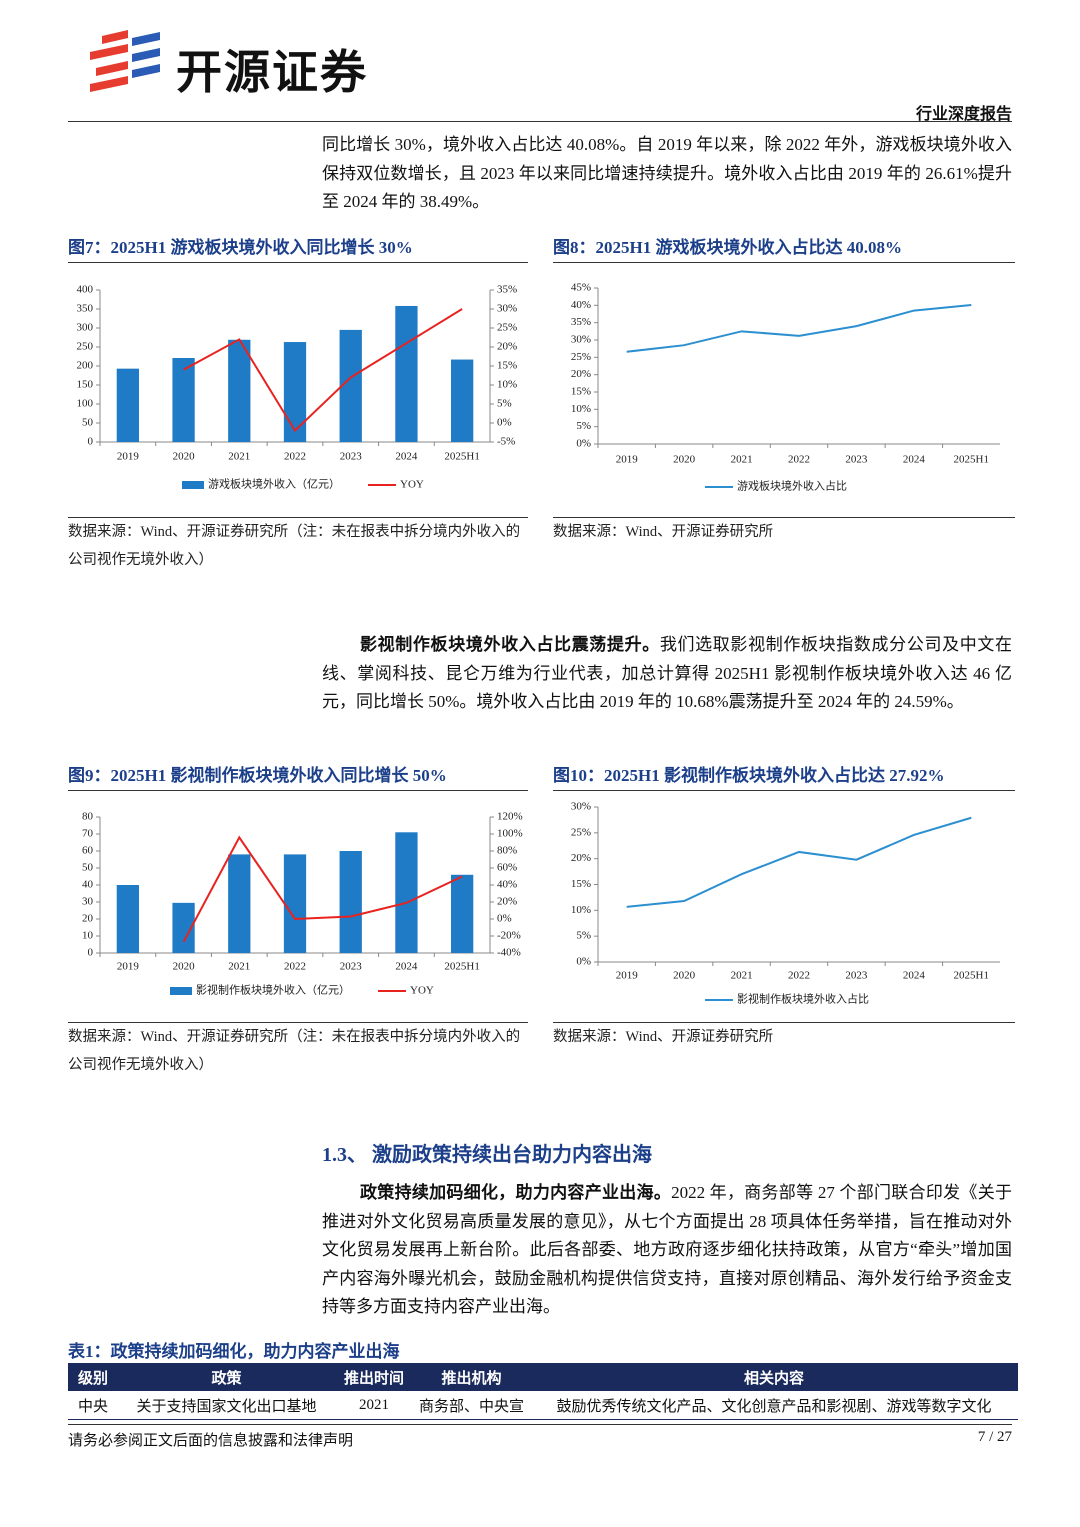 Image resolution: width=1080 pixels, height=1527 pixels. I want to click on y2-tick-label: 25%, so click(507, 328).